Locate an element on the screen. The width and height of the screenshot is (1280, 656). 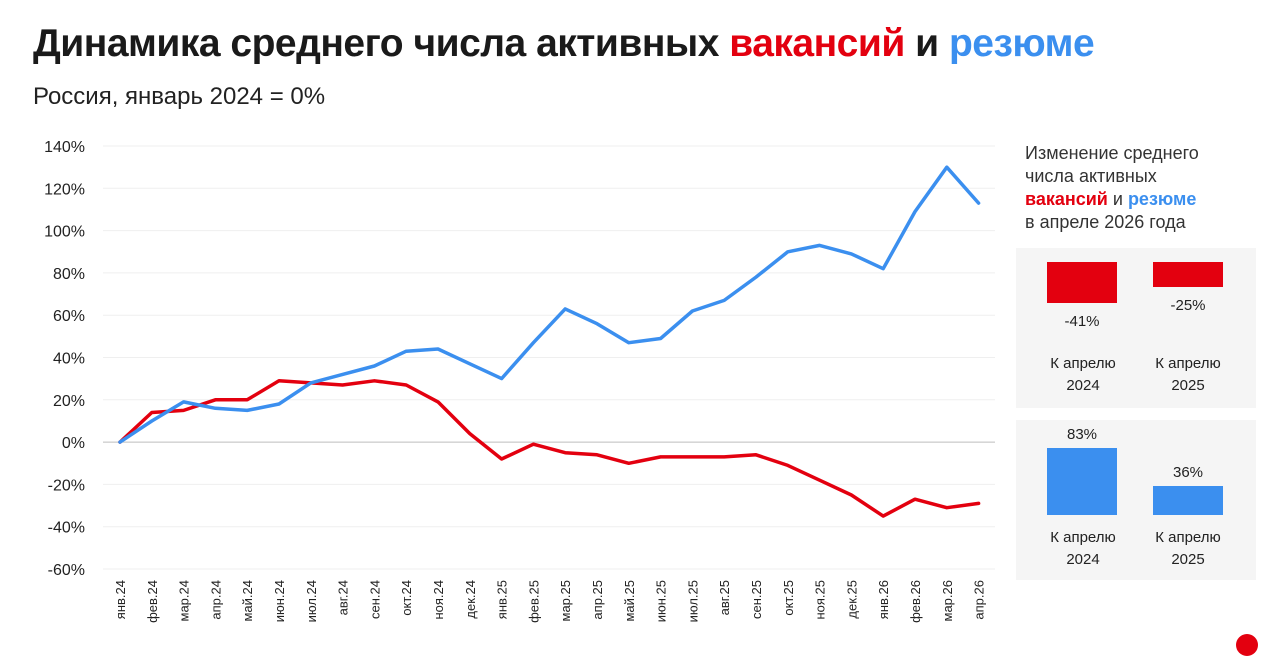
x-tick-label: авг.25 is located at coordinates (724, 597).